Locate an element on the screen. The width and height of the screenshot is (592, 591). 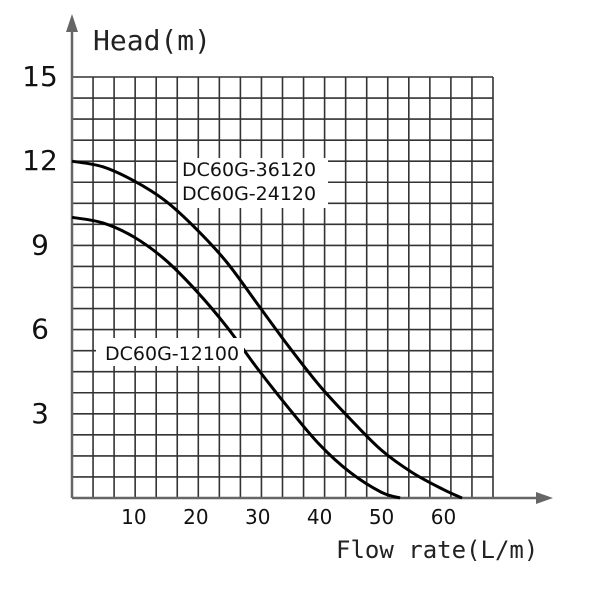
series-label: DC60G-36120 is located at coordinates (249, 170).